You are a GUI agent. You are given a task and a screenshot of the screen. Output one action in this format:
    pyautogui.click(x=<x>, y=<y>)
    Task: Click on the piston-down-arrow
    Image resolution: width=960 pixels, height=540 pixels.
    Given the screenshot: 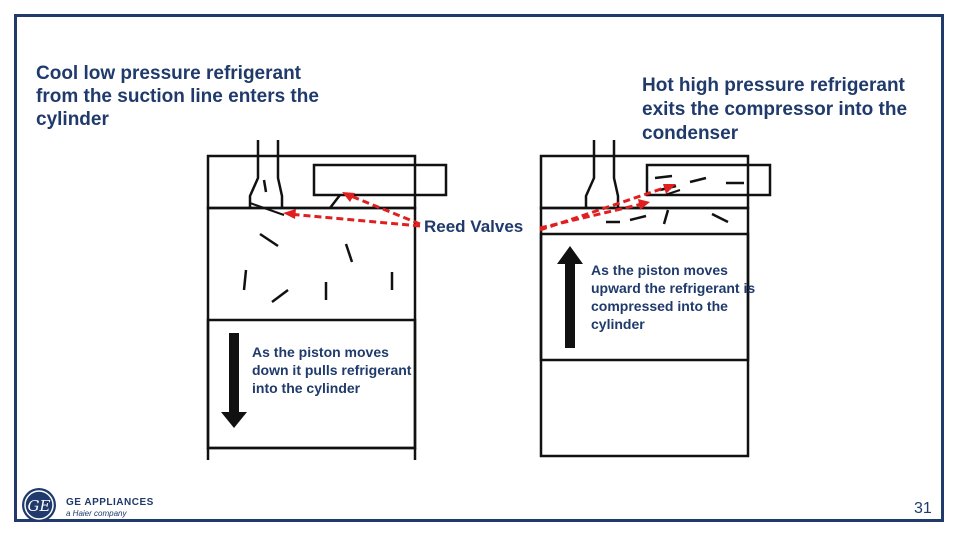 What is the action you would take?
    pyautogui.click(x=234, y=380)
    